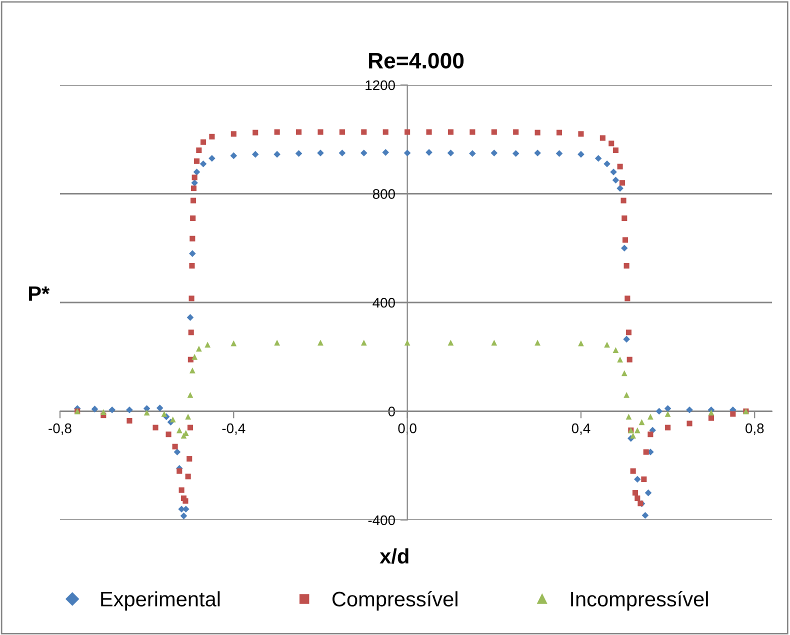 This screenshot has width=790, height=635. What do you see at coordinates (394, 556) in the screenshot?
I see `x-axis-title: x/d` at bounding box center [394, 556].